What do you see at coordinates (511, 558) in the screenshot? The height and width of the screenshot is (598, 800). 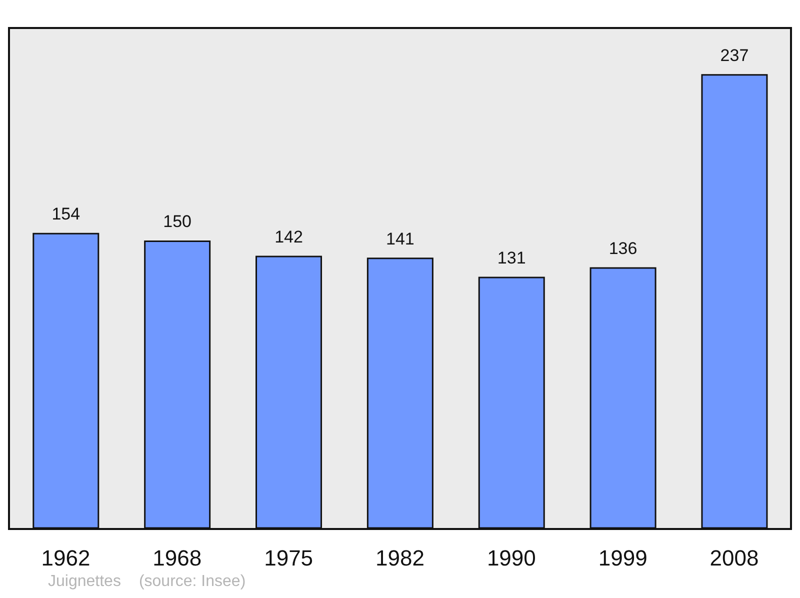 I see `x-tick-label: 1990` at bounding box center [511, 558].